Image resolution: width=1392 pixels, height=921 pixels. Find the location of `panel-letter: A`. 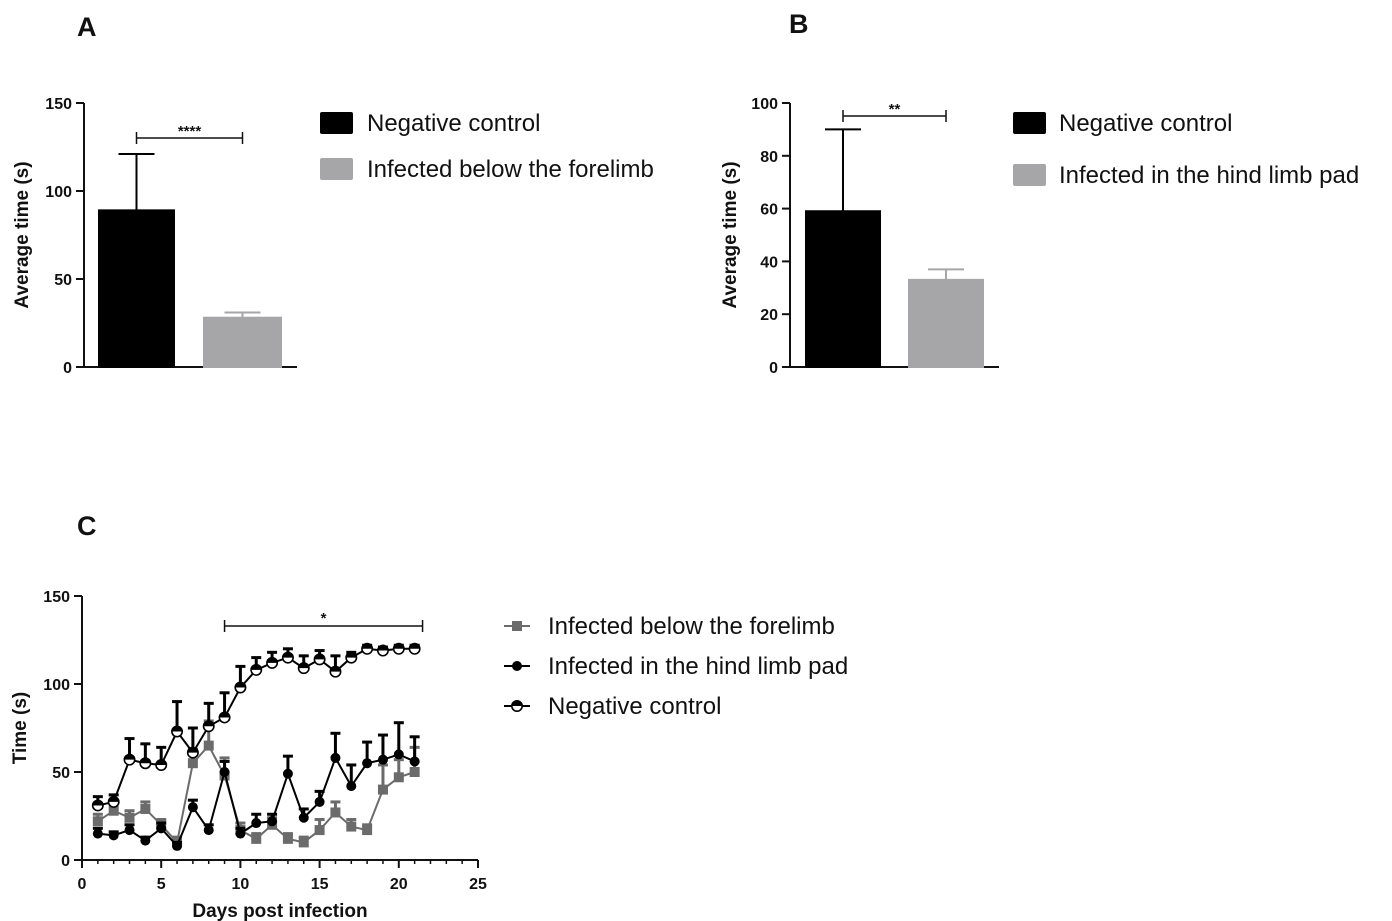

panel-letter: A is located at coordinates (87, 27).